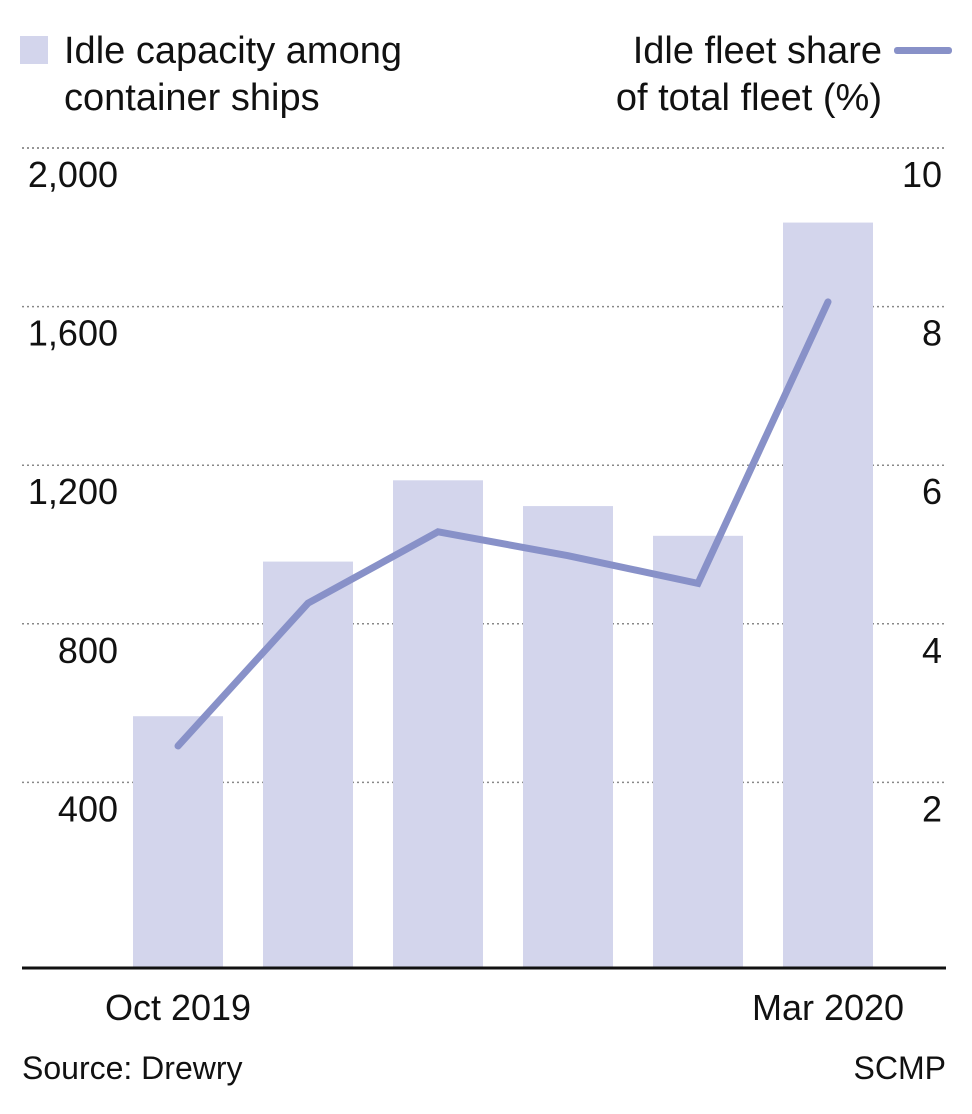  Describe the element at coordinates (932, 491) in the screenshot. I see `y-right-tick-label: 6` at that location.